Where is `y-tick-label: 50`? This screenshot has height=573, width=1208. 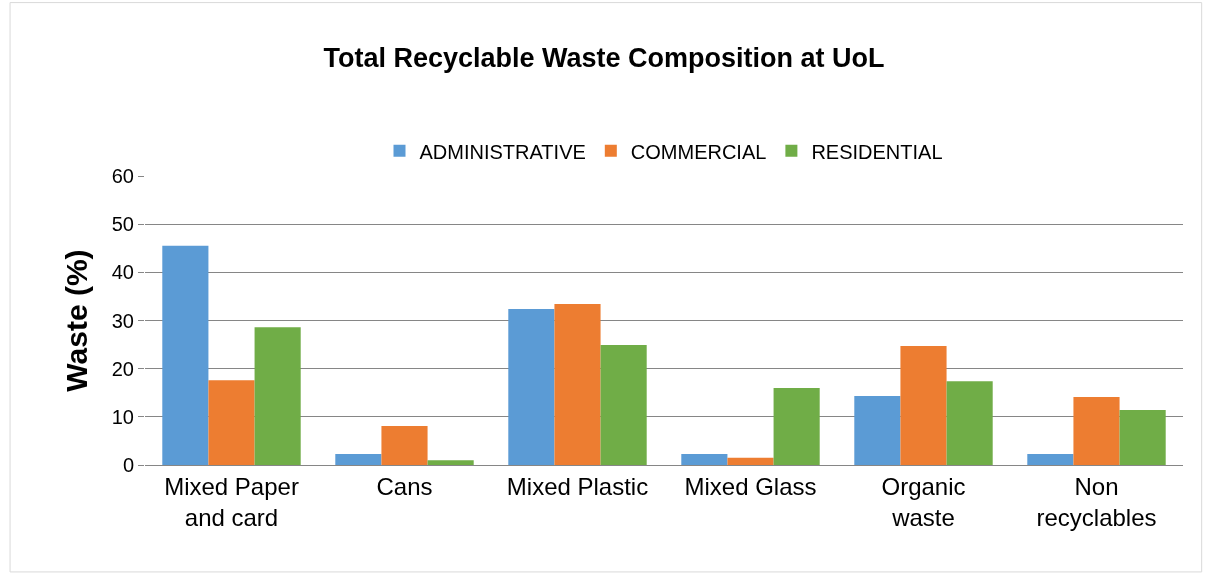 y-tick-label: 50 is located at coordinates (122, 224).